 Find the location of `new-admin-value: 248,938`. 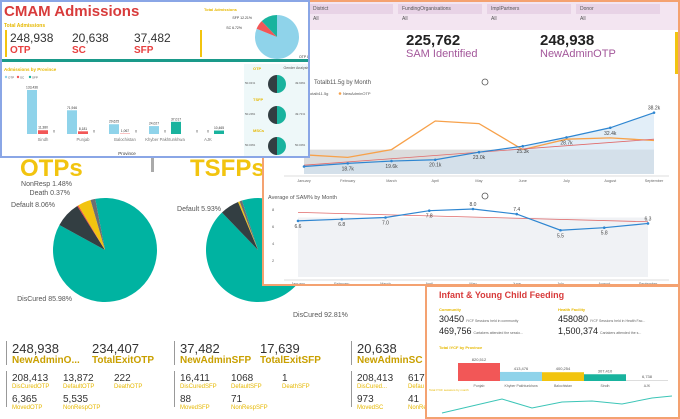

new-admin-value: 248,938 is located at coordinates (35, 348).